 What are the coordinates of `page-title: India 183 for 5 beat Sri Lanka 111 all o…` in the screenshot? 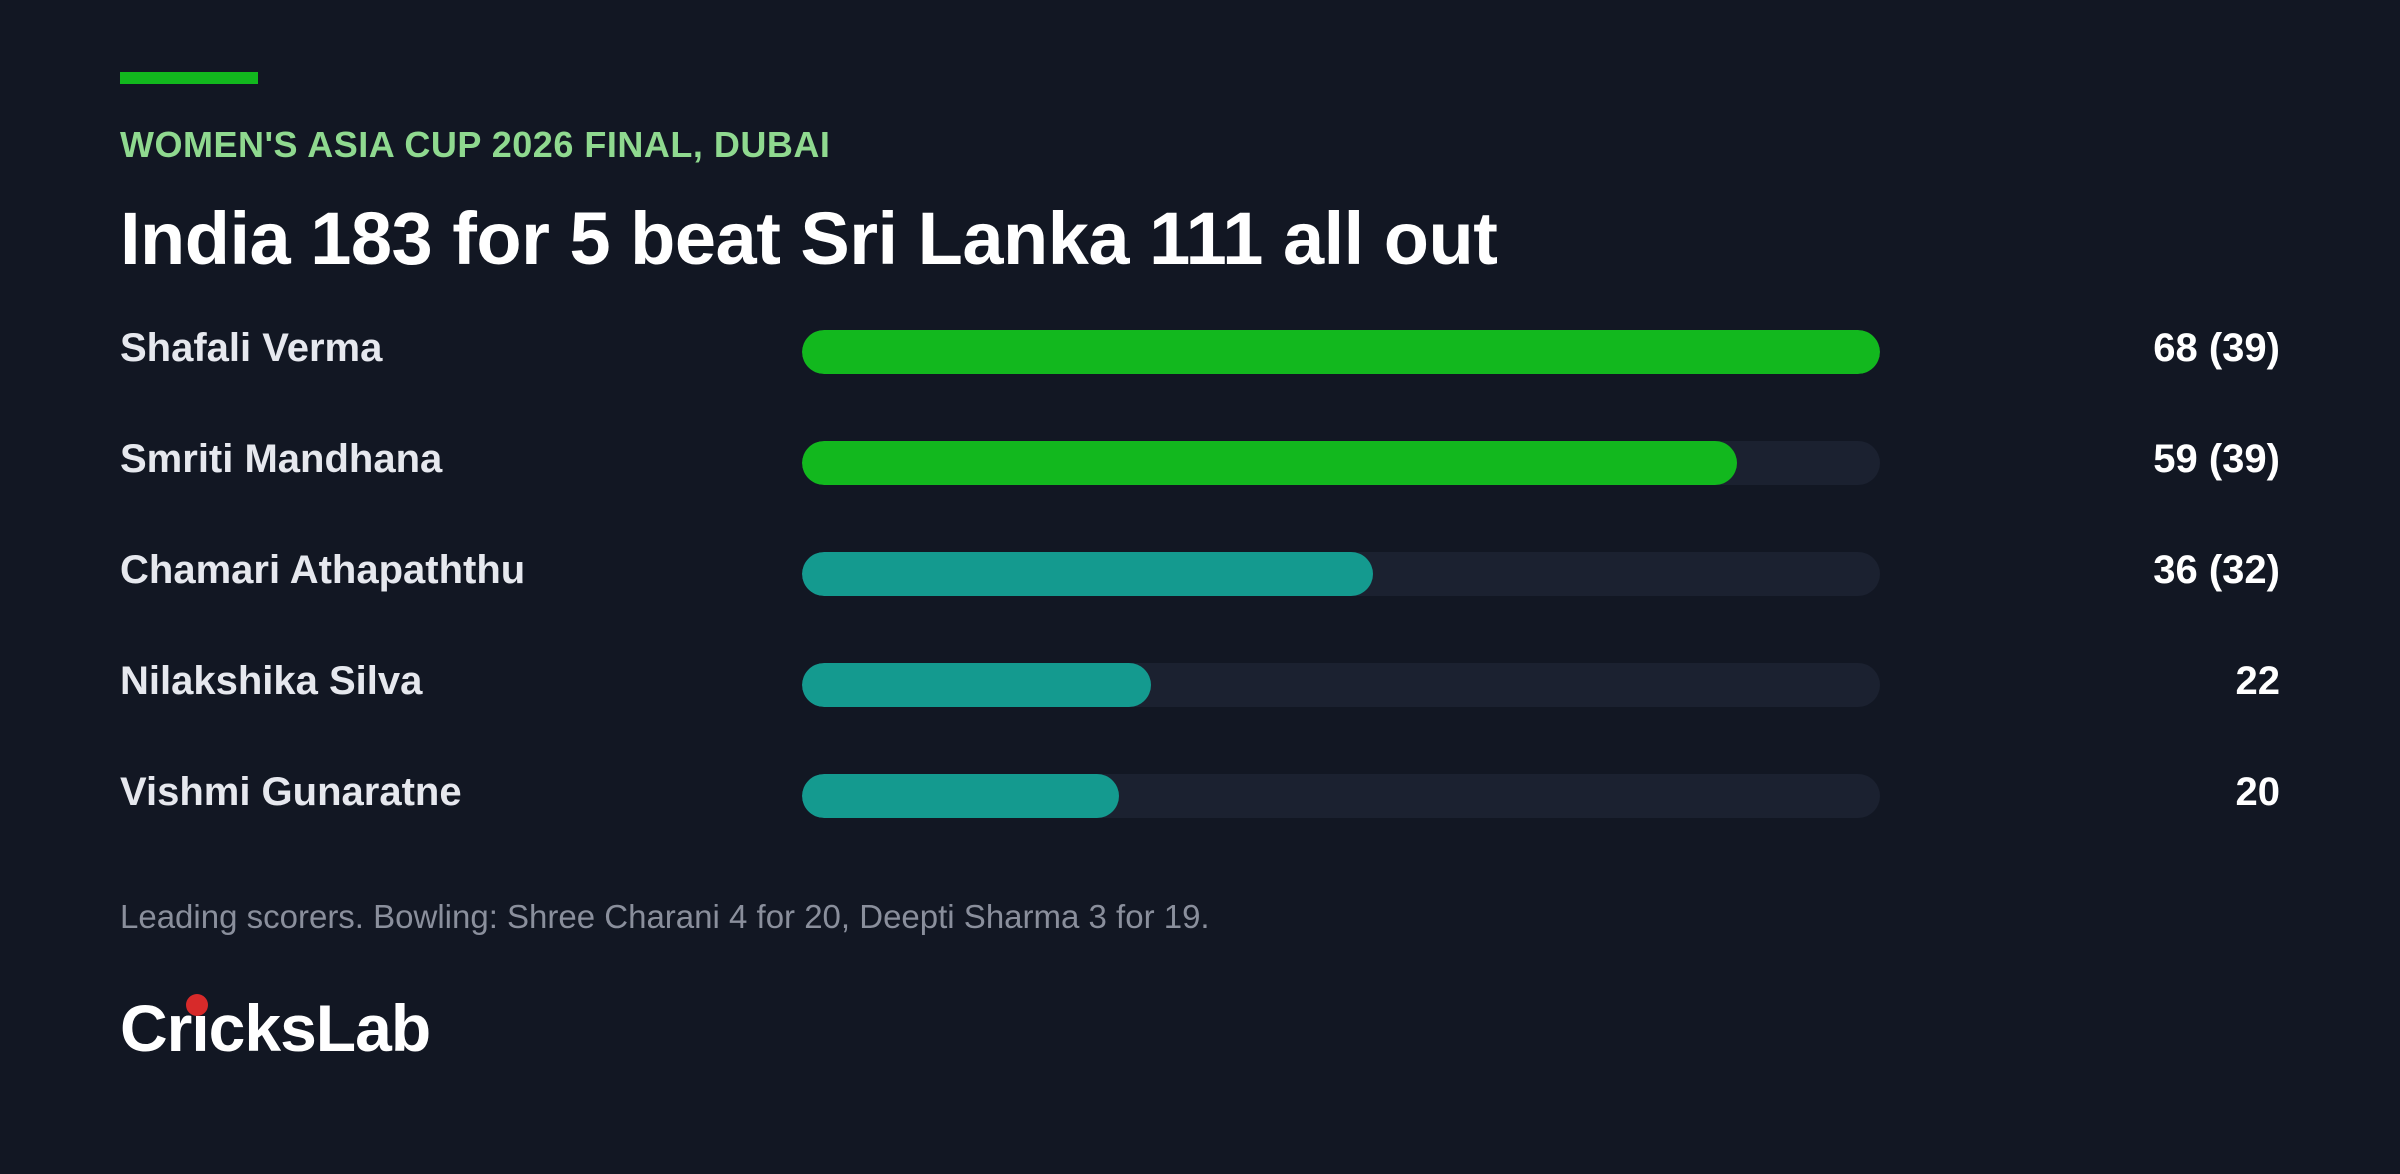 It's located at (809, 238).